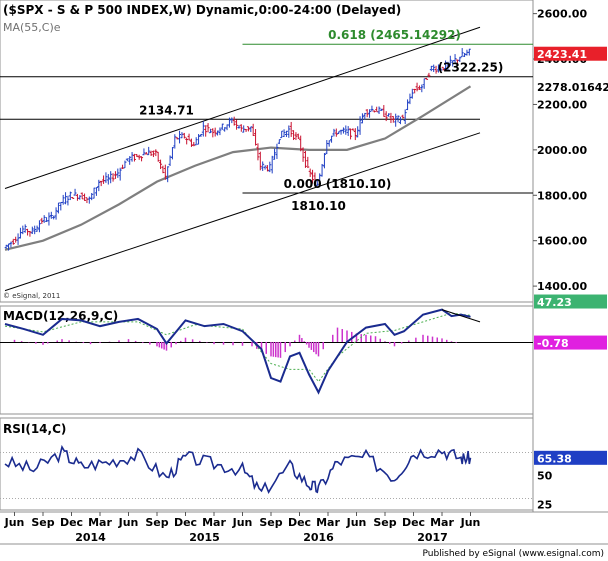  I want to click on rsi-title: RSI(14,C), so click(34, 429).